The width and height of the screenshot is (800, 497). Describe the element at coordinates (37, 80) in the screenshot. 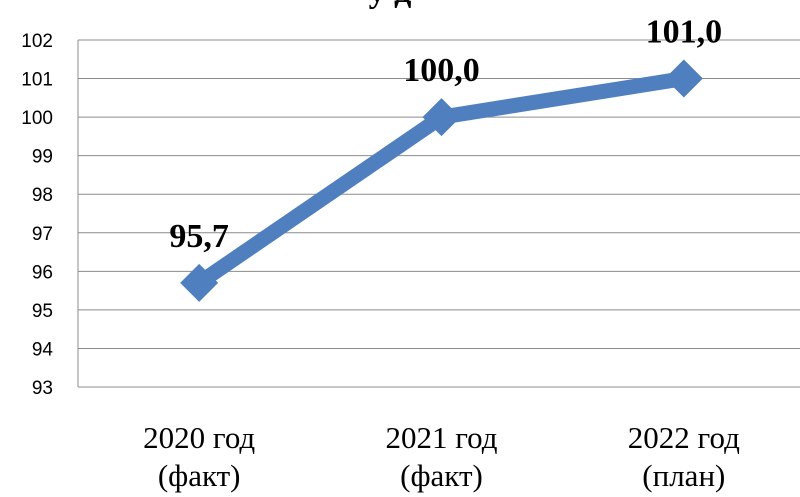

I see `y-tick-label: 101` at that location.